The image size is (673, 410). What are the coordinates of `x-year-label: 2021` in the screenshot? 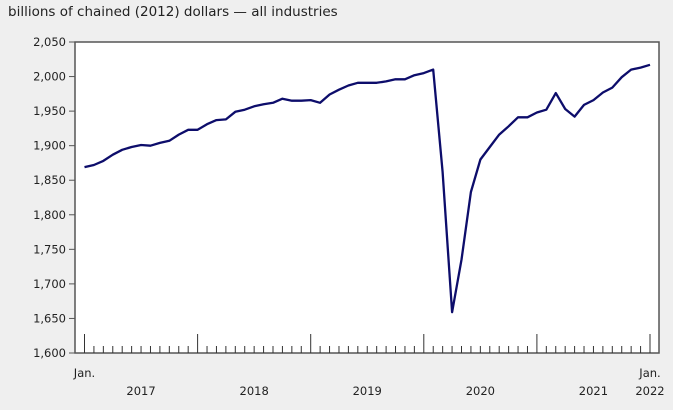 It's located at (593, 391).